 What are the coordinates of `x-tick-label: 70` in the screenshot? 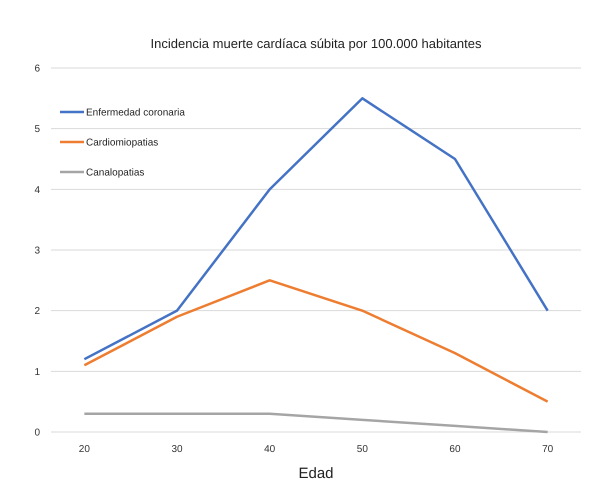 It's located at (548, 449).